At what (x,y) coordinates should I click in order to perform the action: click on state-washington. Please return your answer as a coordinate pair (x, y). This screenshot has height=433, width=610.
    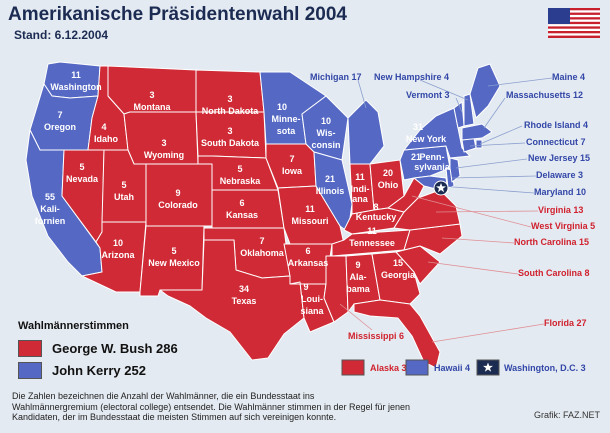
    Looking at the image, I should click on (72, 80).